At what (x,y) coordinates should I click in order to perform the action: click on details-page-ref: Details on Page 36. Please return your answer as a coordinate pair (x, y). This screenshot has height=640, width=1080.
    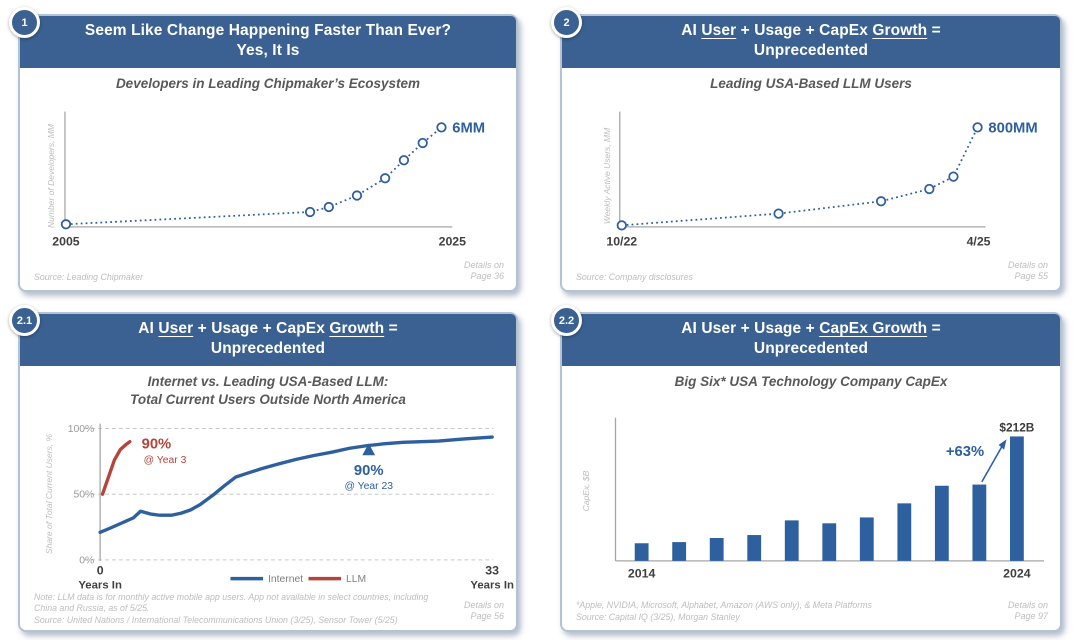
    Looking at the image, I should click on (484, 271).